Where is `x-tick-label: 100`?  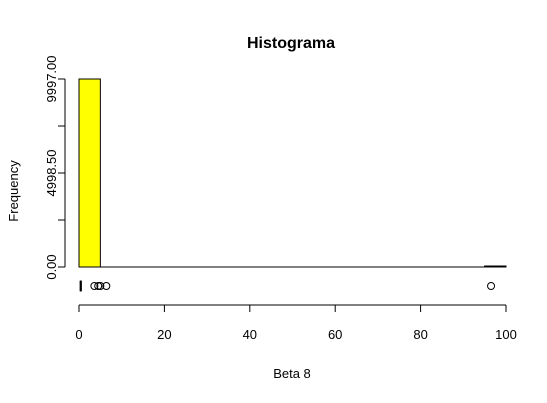 x-tick-label: 100 is located at coordinates (506, 334).